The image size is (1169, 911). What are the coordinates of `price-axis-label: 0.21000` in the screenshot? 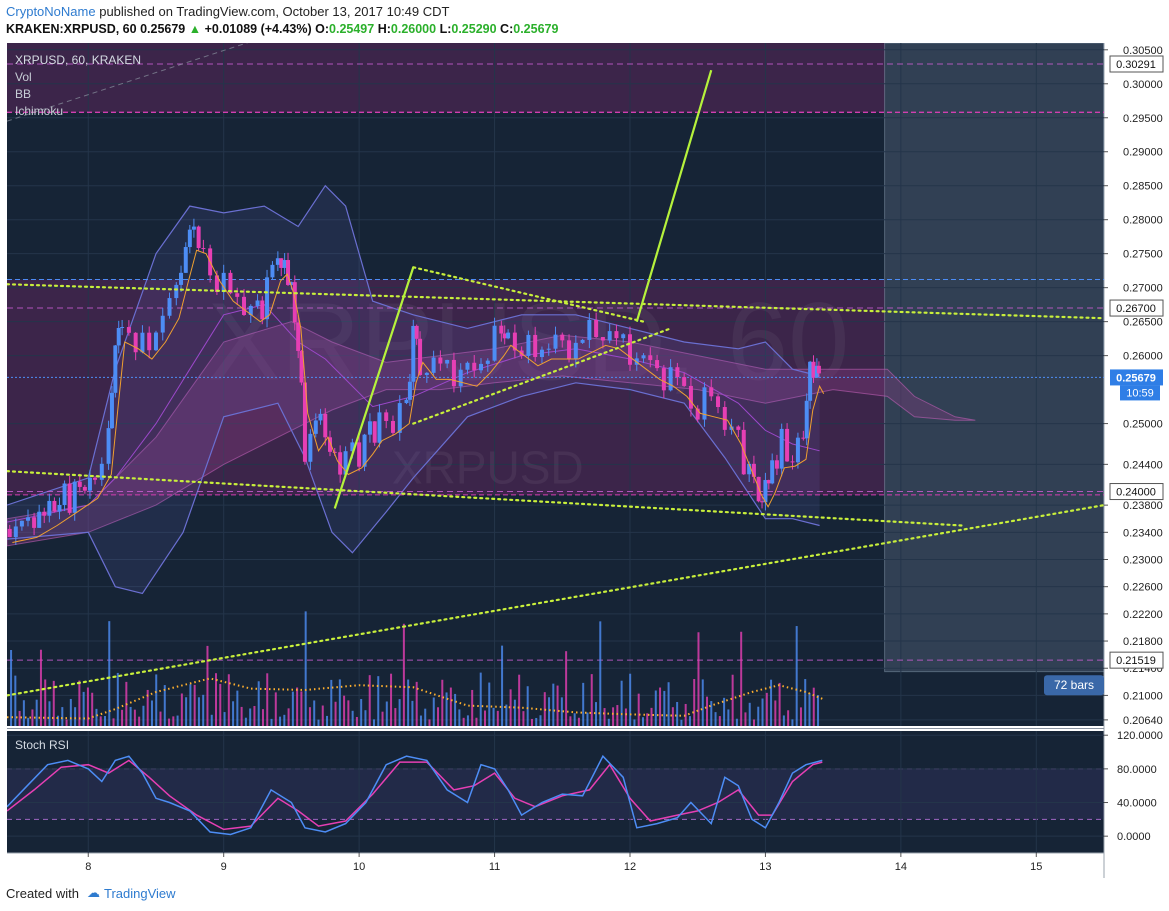 It's located at (1143, 696).